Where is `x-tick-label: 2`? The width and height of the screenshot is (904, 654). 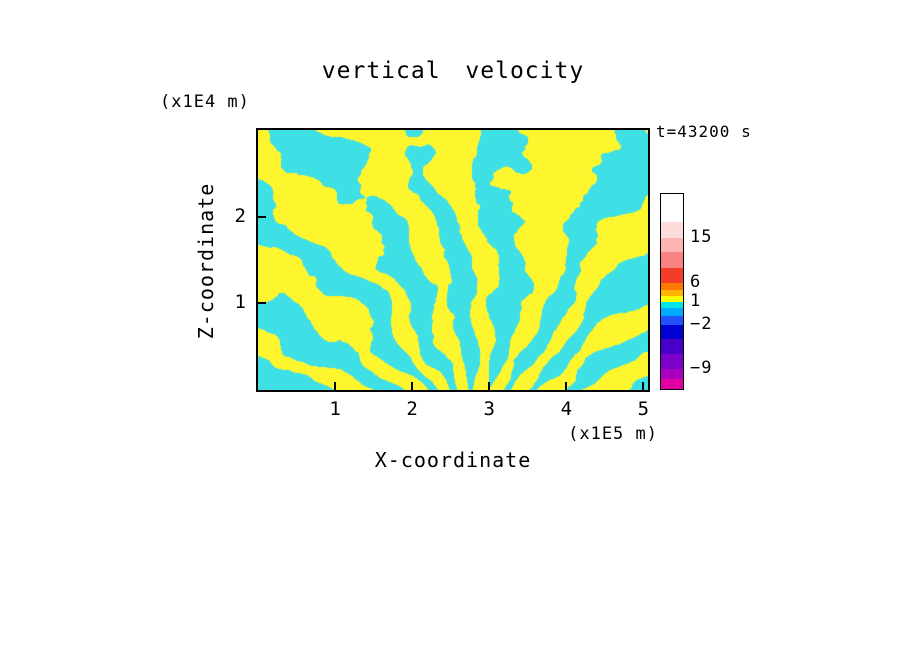 x-tick-label: 2 is located at coordinates (412, 409).